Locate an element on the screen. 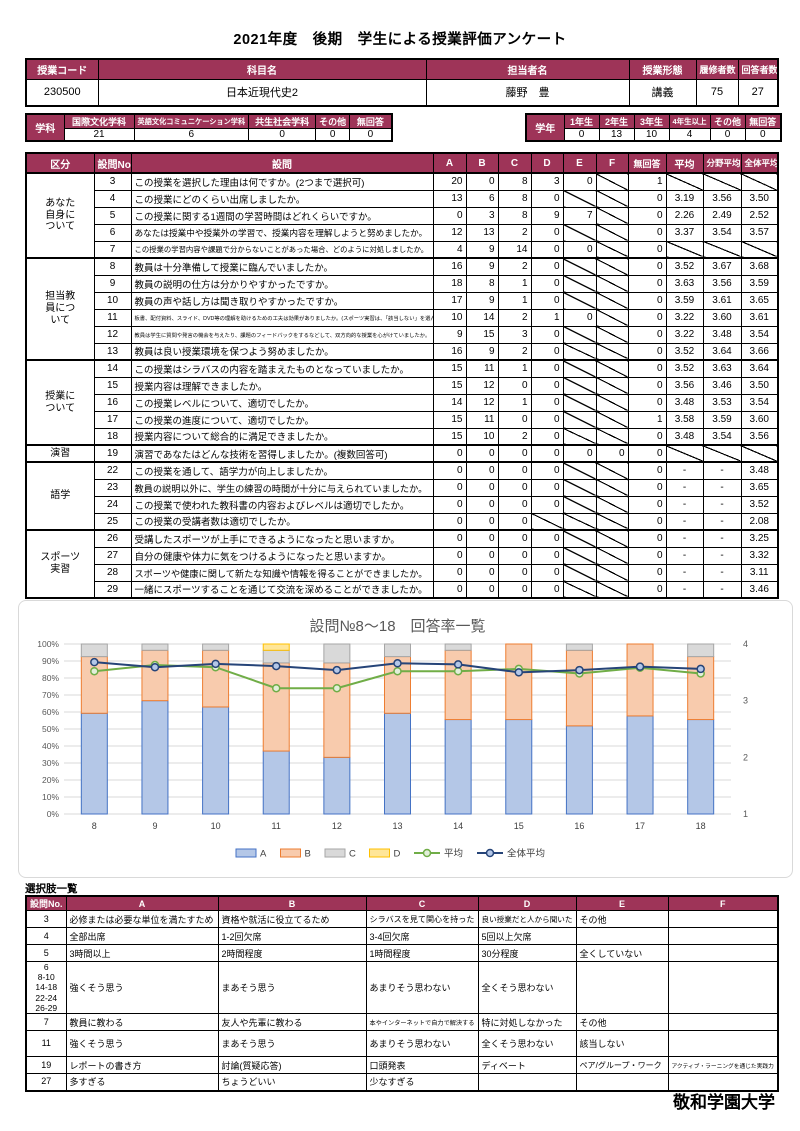 This screenshot has height=1131, width=800. university-name: 敬和学園大学 is located at coordinates (724, 1102).